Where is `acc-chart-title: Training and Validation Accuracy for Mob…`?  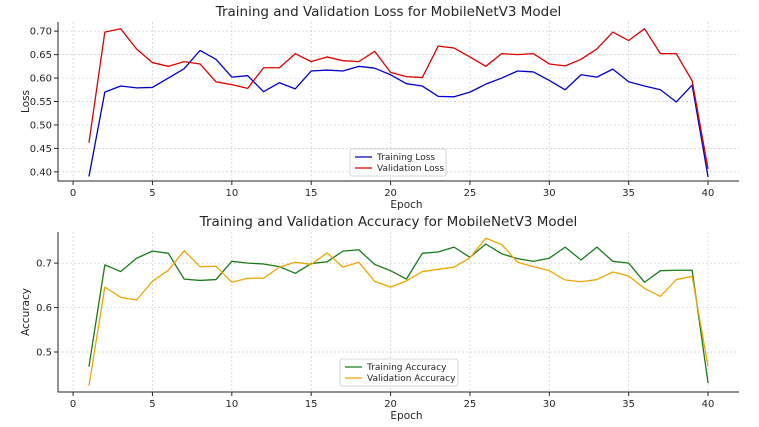 acc-chart-title: Training and Validation Accuracy for Mob… is located at coordinates (388, 222).